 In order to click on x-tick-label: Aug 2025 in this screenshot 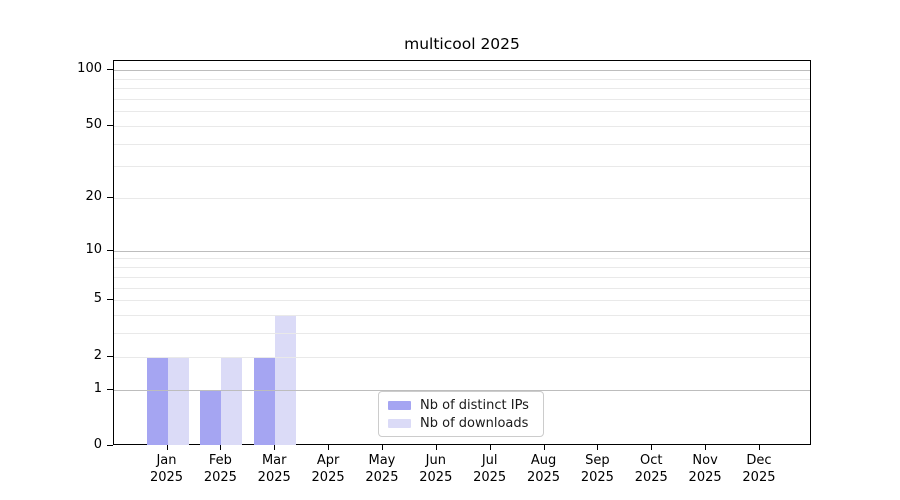, I will do `click(543, 469)`.